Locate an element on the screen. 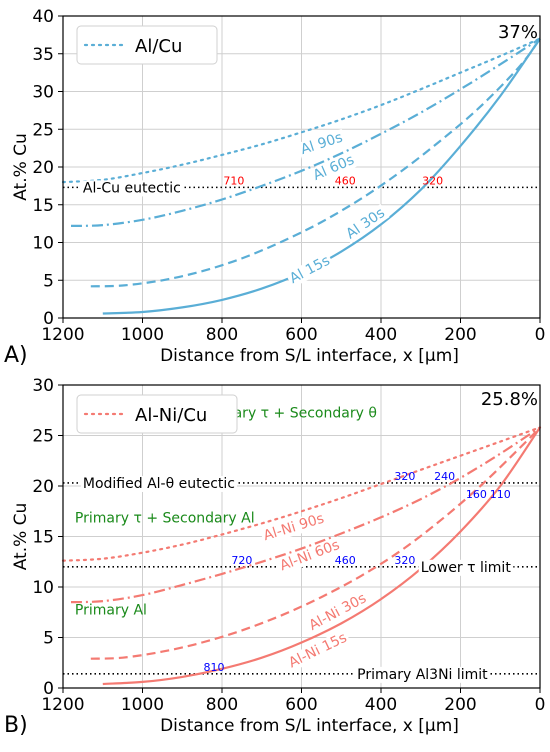  y-tick-label: 35 is located at coordinates (43, 55).